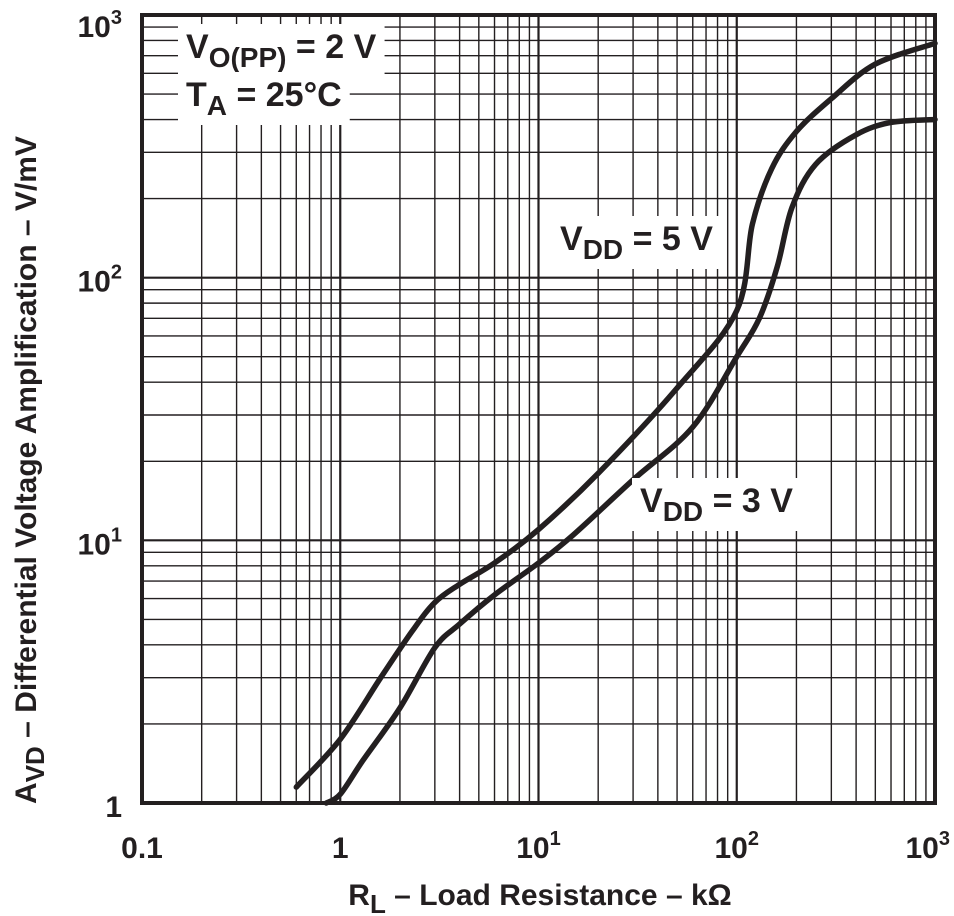 Image resolution: width=954 pixels, height=916 pixels. I want to click on y-tick-label: 10¹, so click(100, 542).